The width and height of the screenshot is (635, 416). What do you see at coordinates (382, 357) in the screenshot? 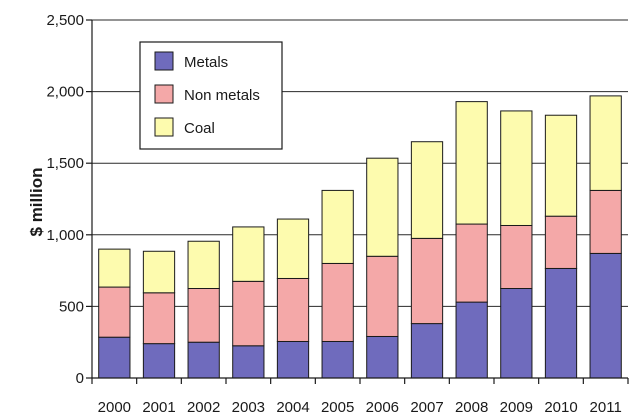
I see `bar-metals-2006` at bounding box center [382, 357].